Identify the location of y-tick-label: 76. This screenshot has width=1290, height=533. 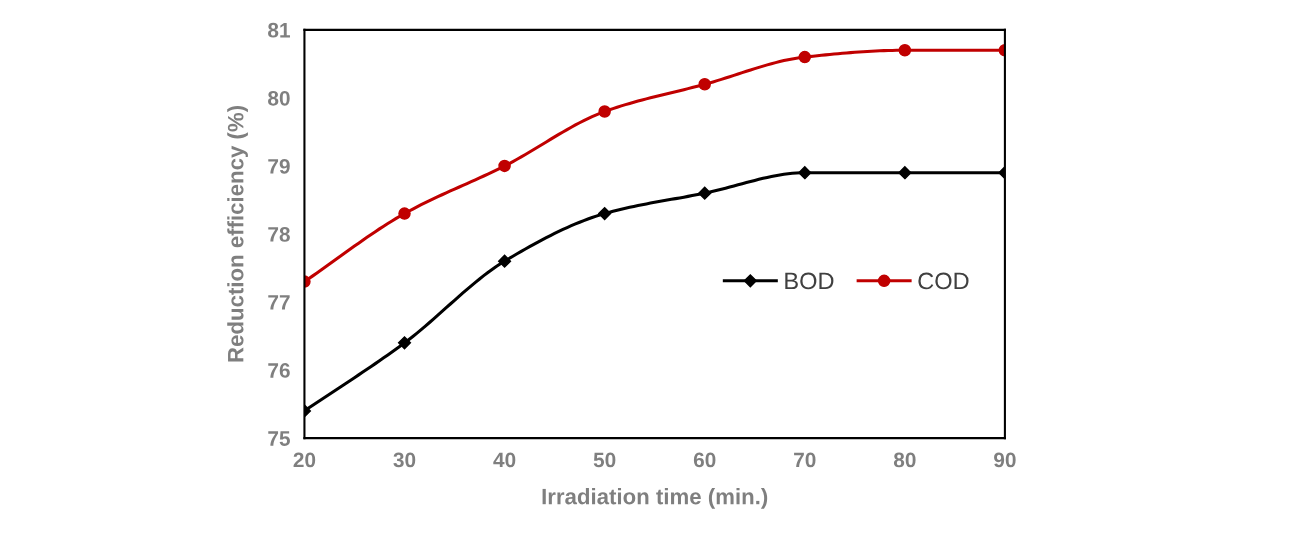
(279, 370).